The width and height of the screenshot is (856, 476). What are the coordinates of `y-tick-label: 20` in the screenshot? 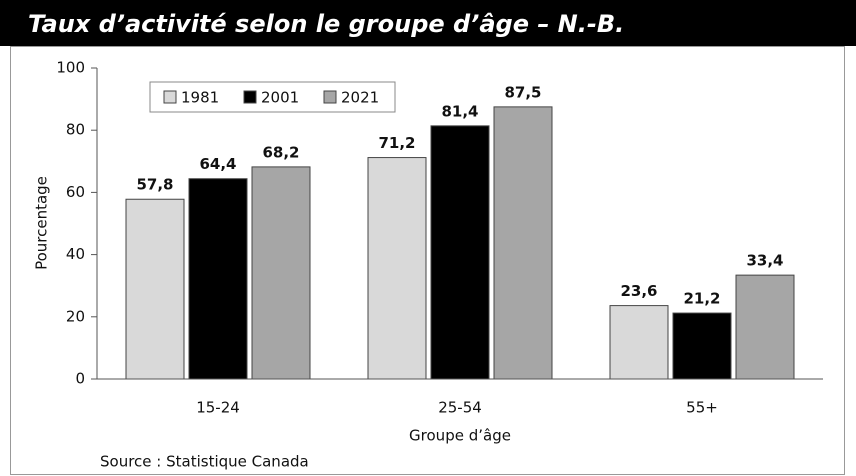 It's located at (75, 316).